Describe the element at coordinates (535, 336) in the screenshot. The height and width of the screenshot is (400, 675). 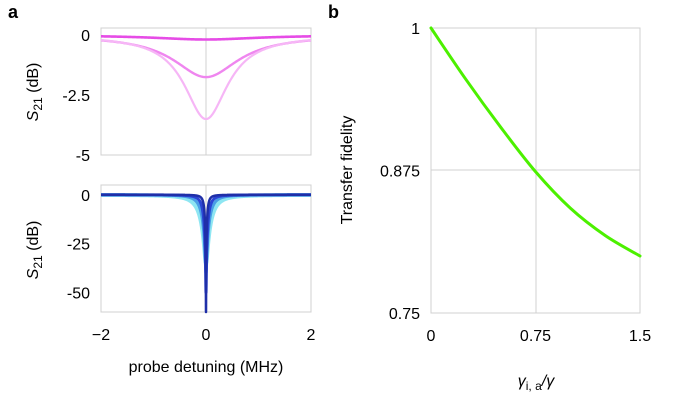
I see `plot-b-xtick-label: 0.75` at that location.